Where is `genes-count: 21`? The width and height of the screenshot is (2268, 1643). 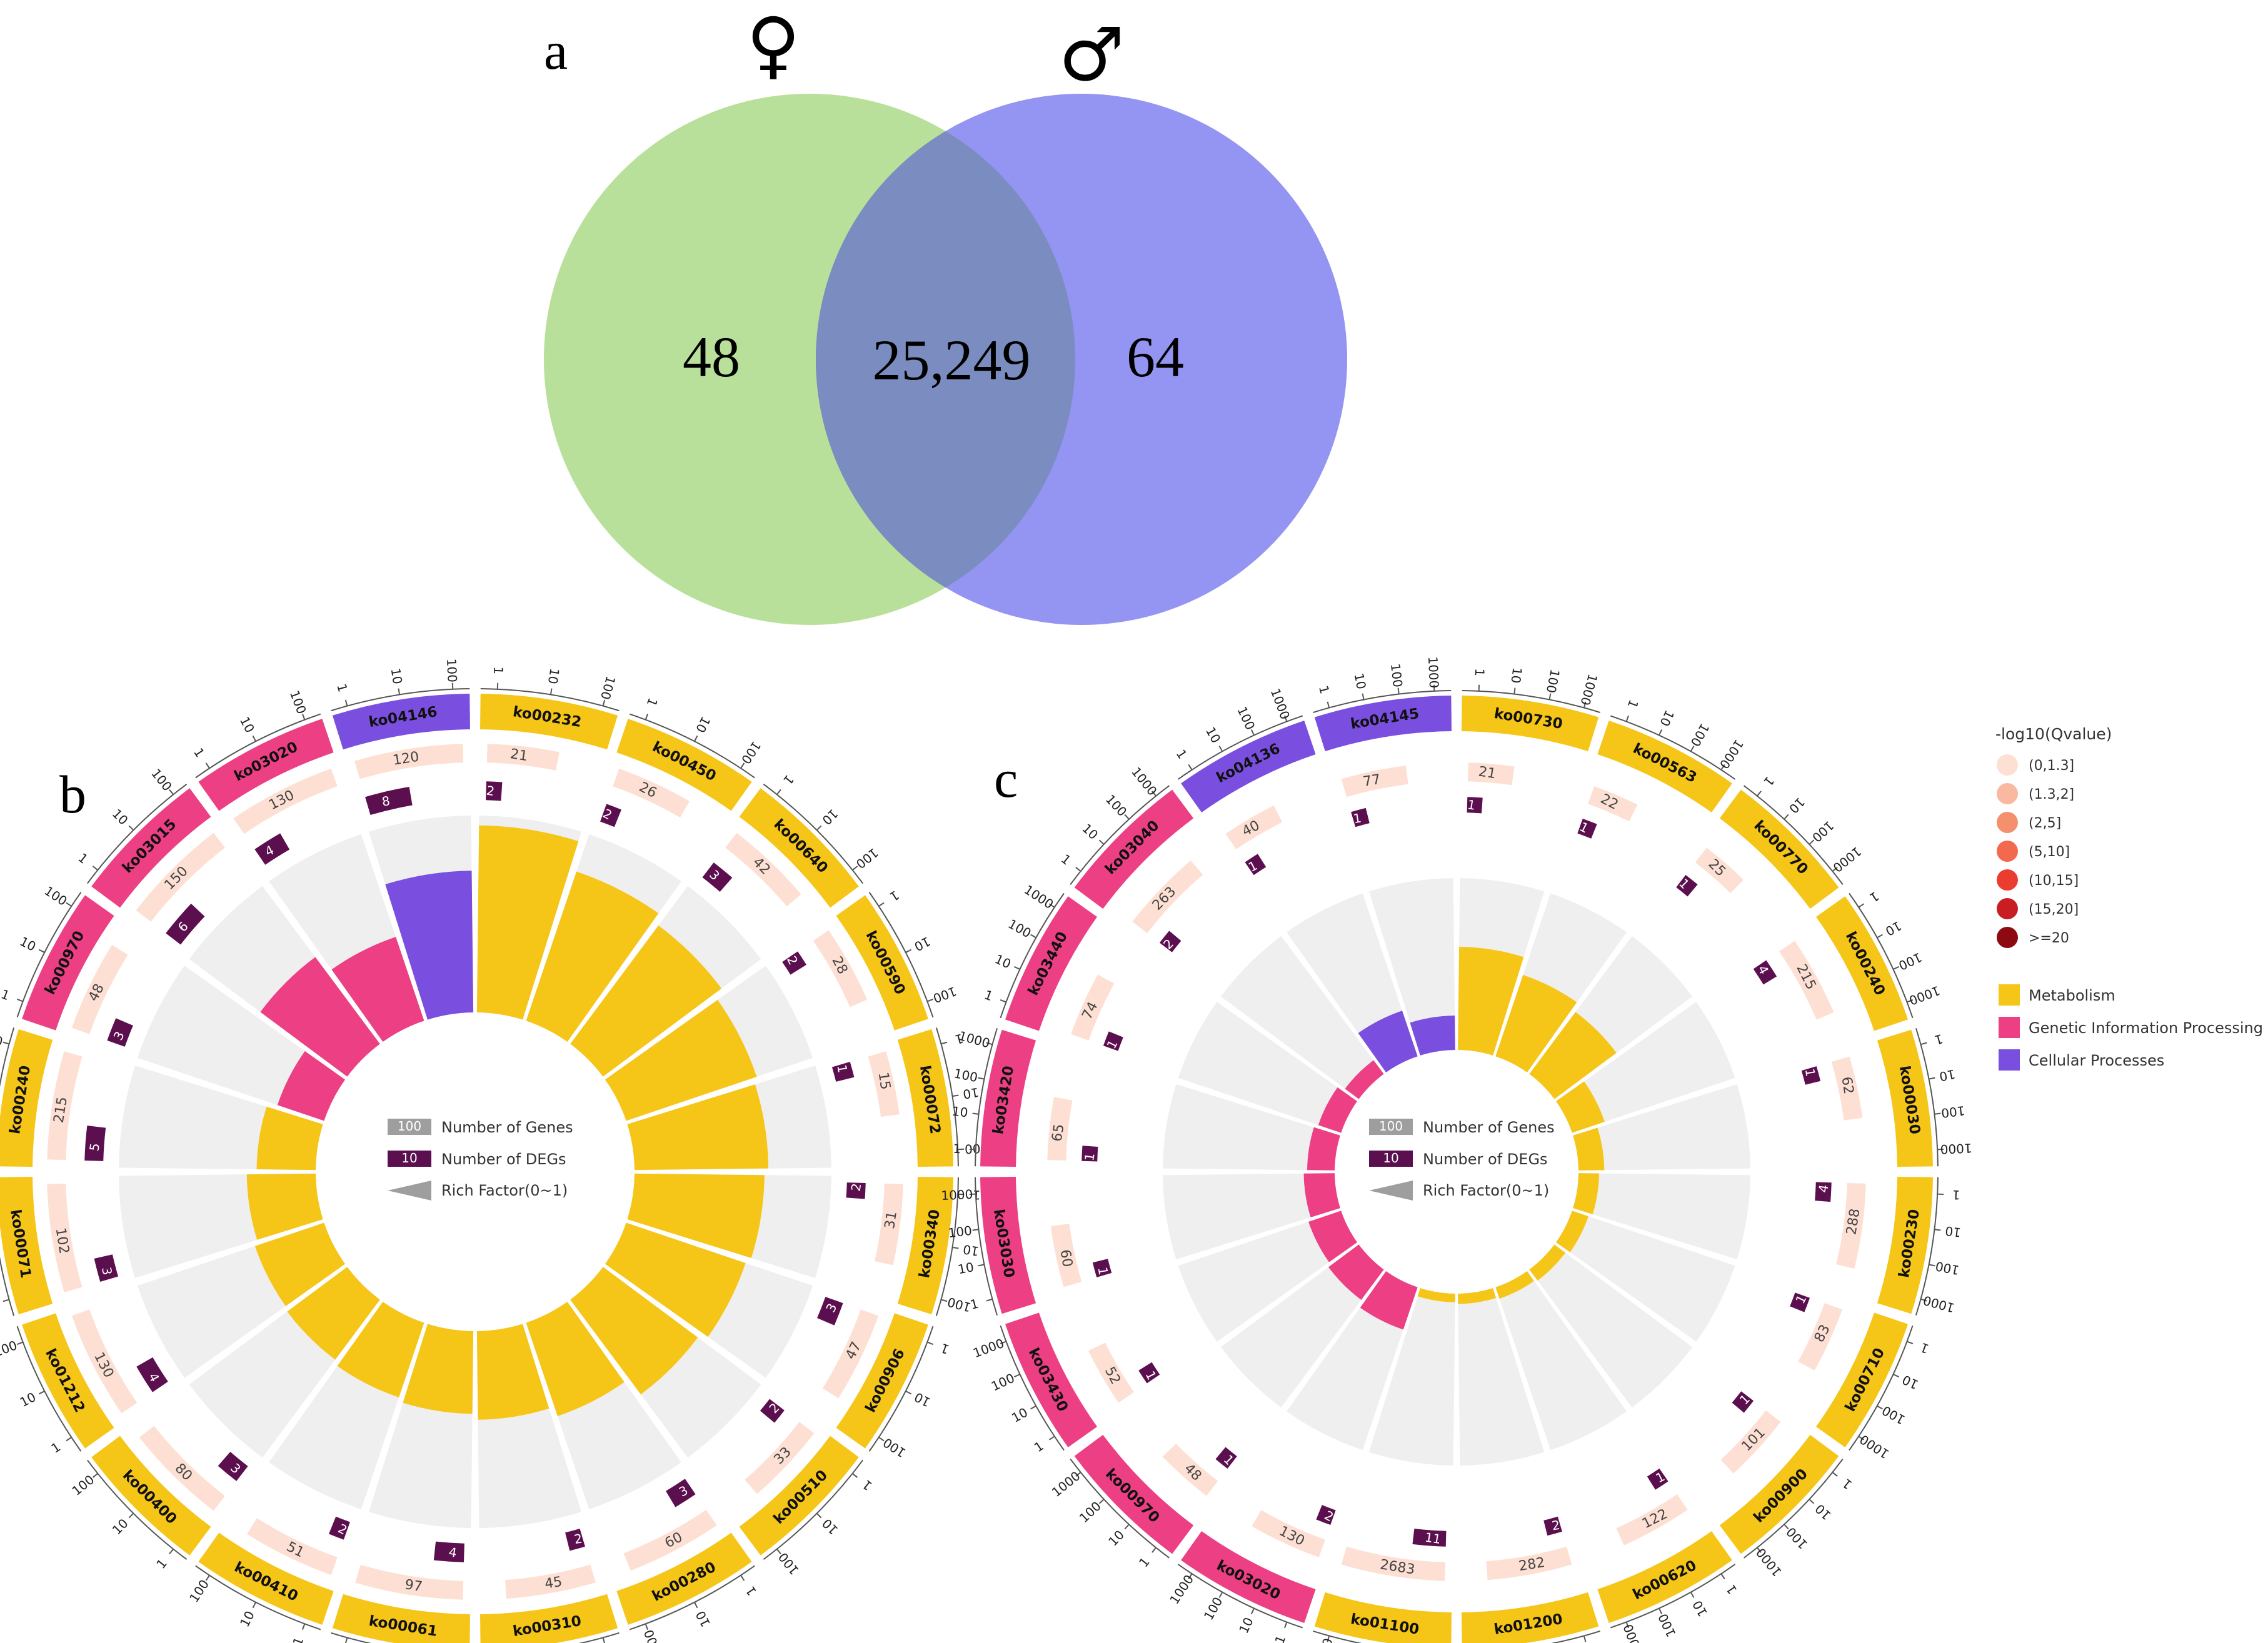
genes-count: 21 is located at coordinates (1487, 773).